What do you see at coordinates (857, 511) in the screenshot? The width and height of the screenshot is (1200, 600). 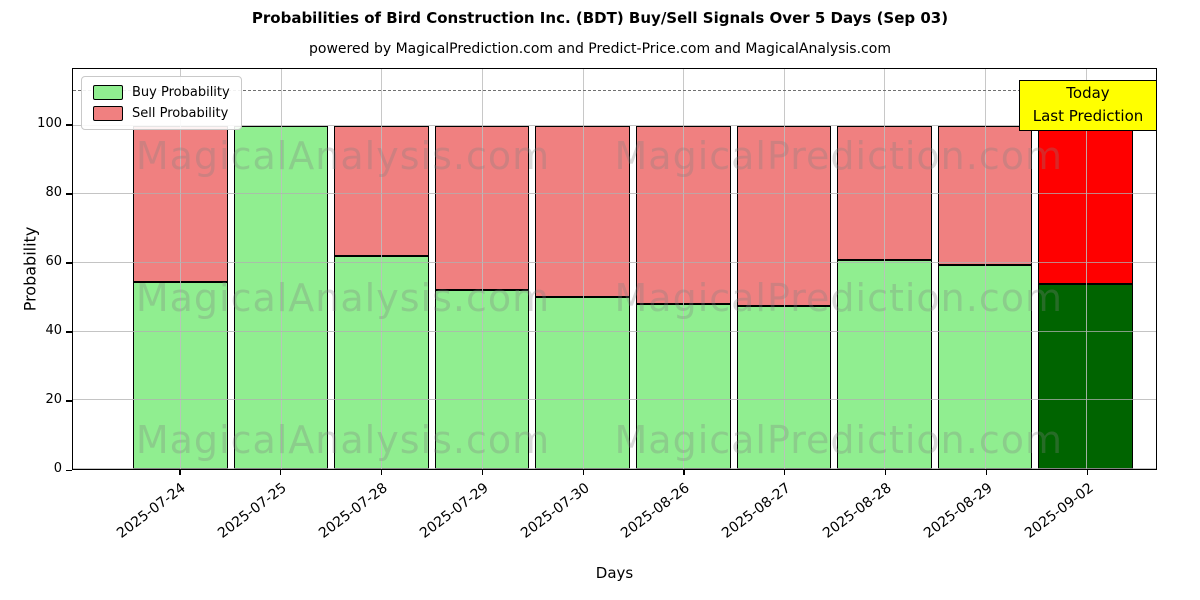 I see `x-tick-label: 2025-08-28` at bounding box center [857, 511].